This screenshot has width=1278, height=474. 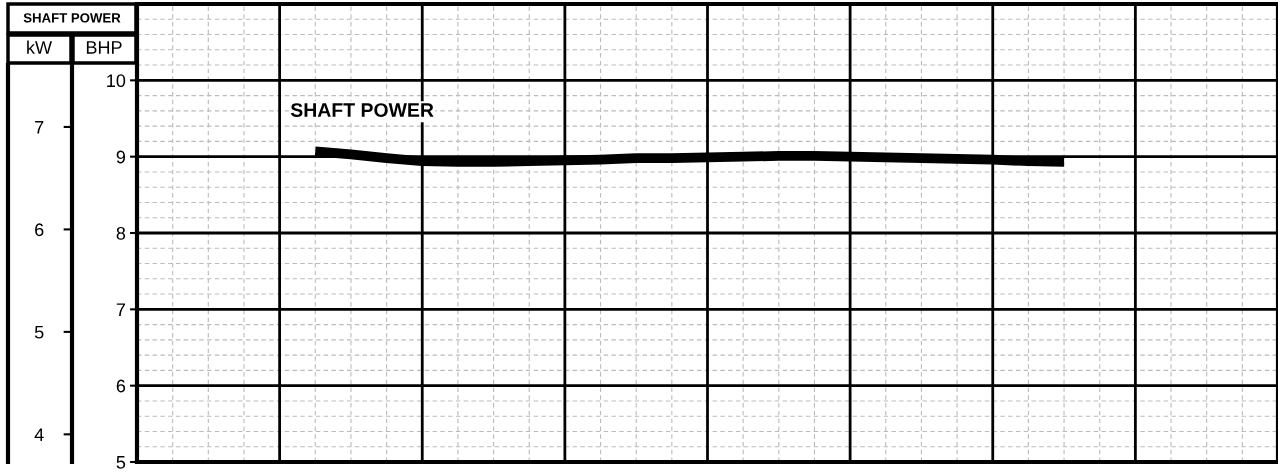 What do you see at coordinates (120, 309) in the screenshot?
I see `y-tick-label: 7` at bounding box center [120, 309].